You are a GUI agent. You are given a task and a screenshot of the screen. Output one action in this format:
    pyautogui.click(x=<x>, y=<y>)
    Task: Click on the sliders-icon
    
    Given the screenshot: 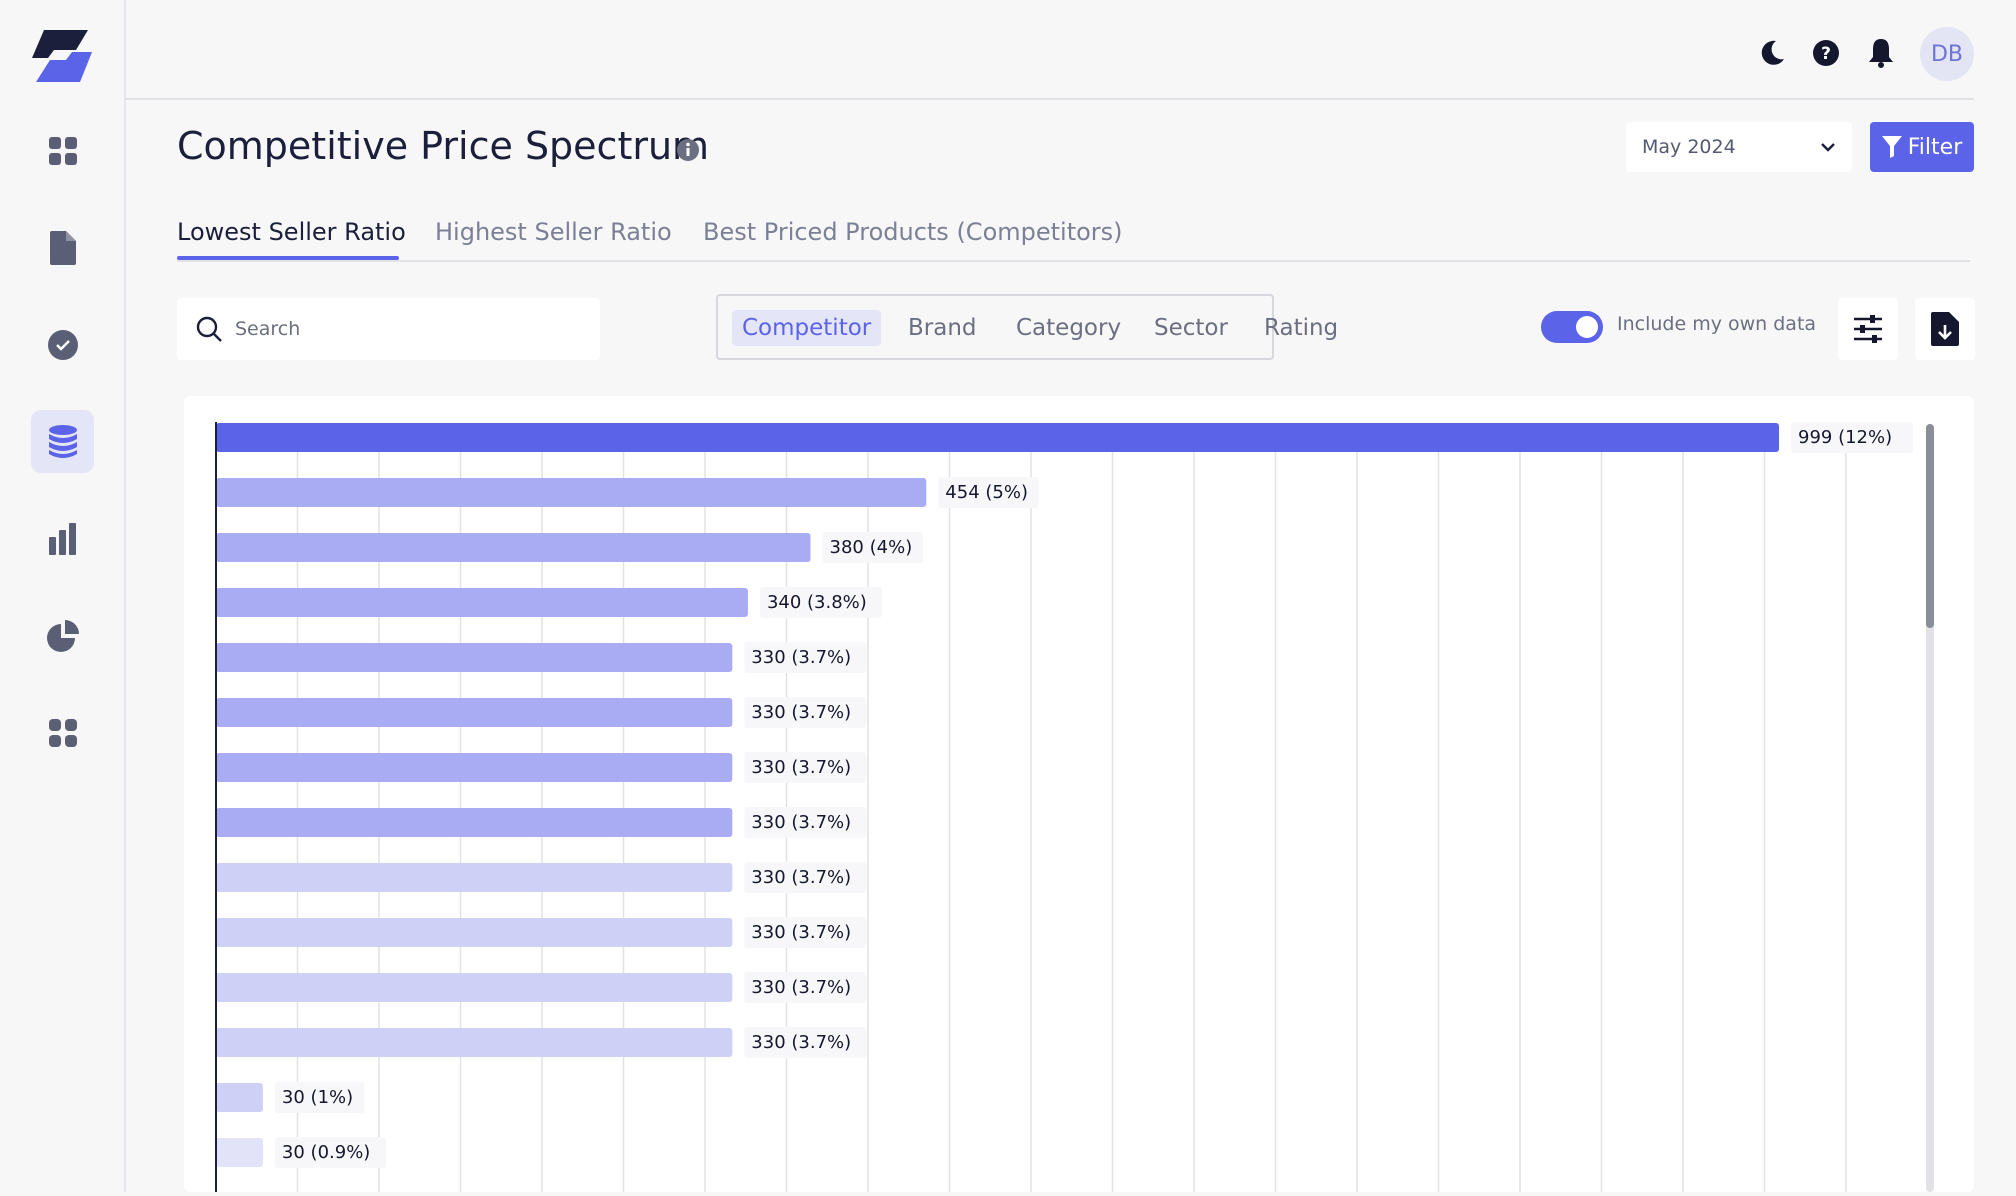 What is the action you would take?
    pyautogui.click(x=1868, y=329)
    